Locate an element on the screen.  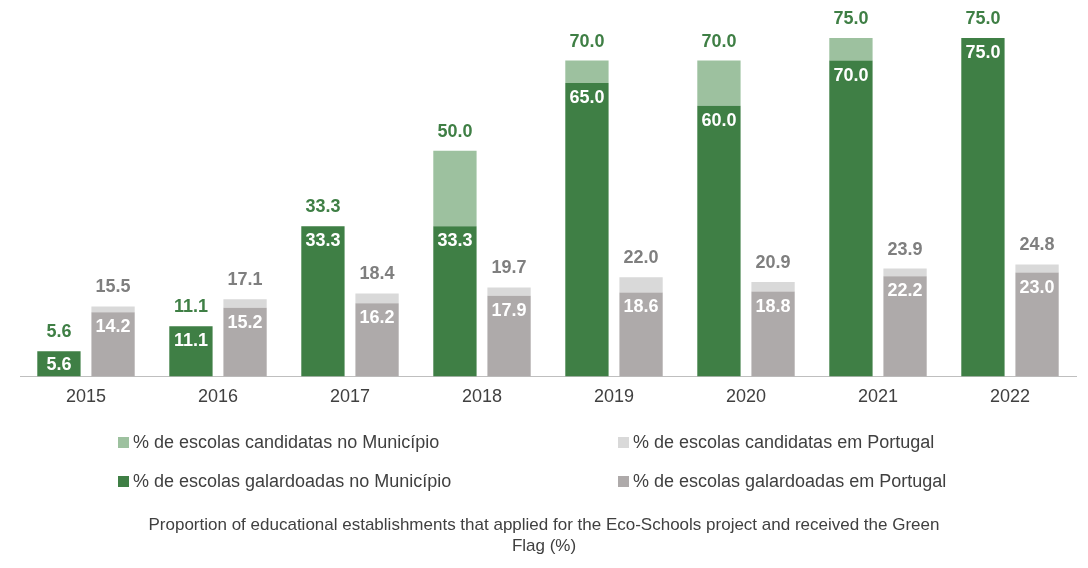
x-tick-label: 2015 is located at coordinates (86, 396).